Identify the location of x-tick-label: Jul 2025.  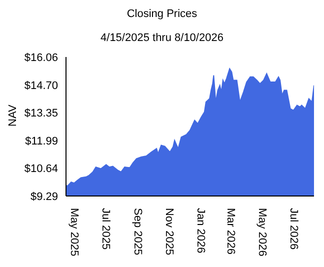
(106, 229).